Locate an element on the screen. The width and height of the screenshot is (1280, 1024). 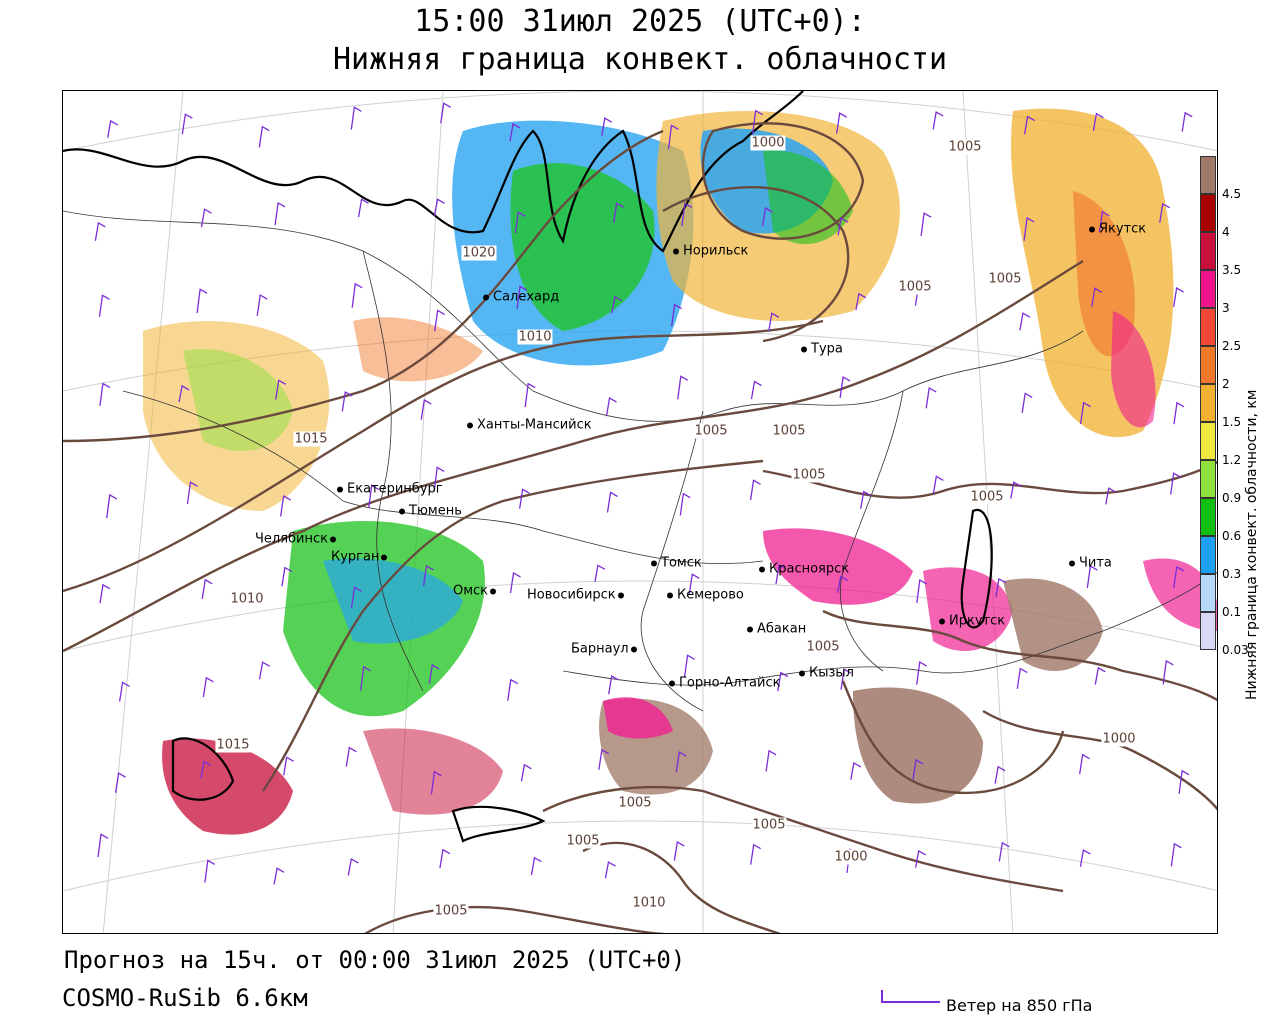
city-abakan: Абакан is located at coordinates (776, 629).